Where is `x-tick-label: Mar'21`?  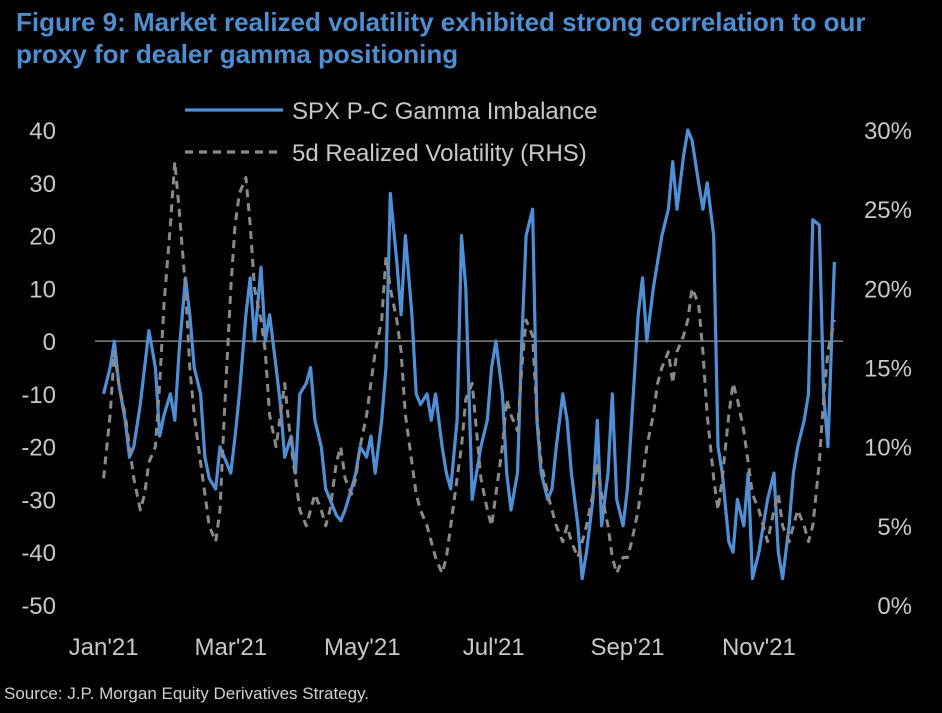
x-tick-label: Mar'21 is located at coordinates (230, 647).